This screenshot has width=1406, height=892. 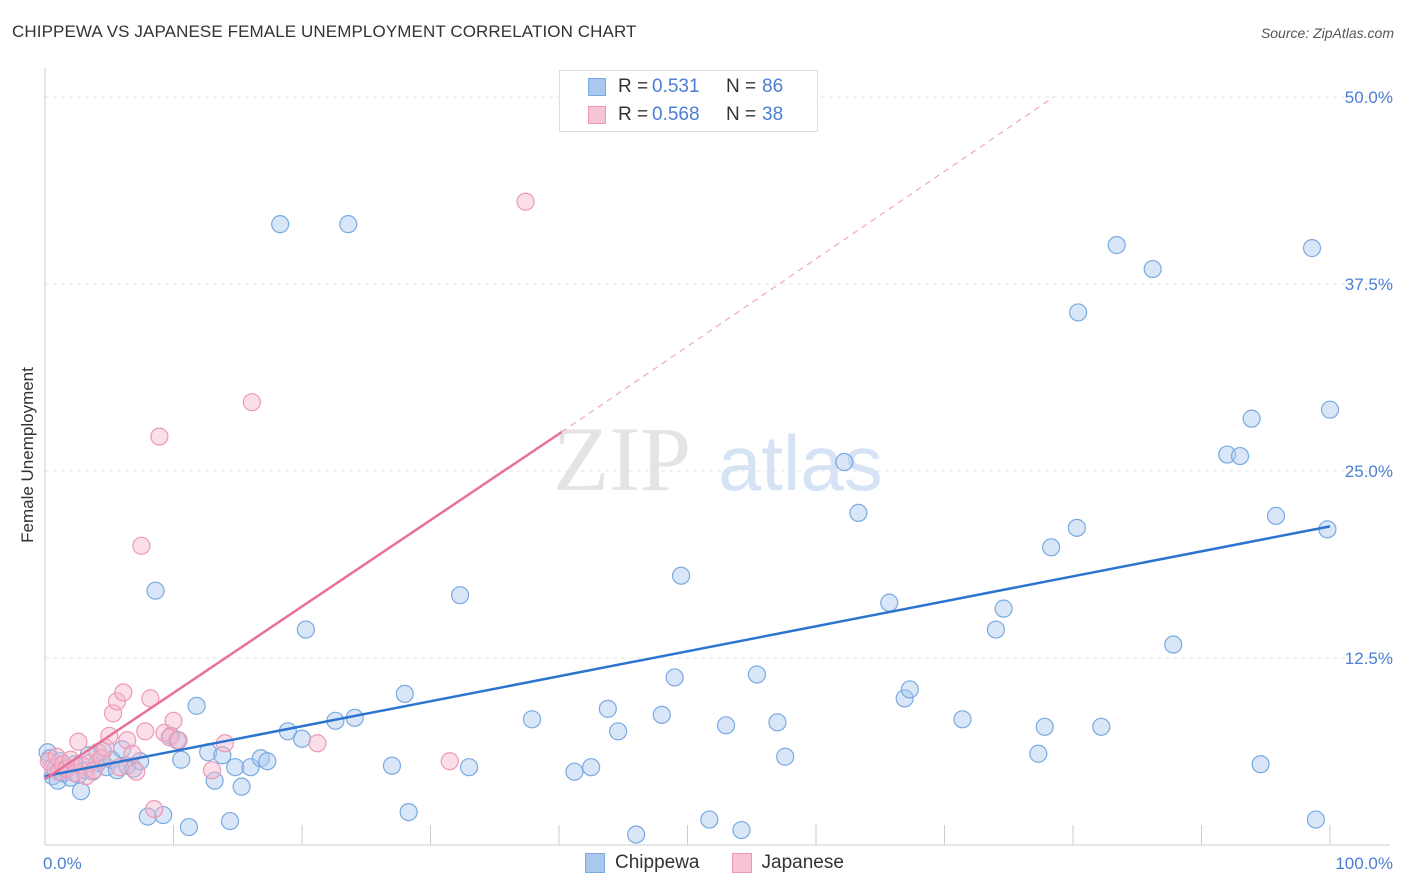 What do you see at coordinates (1327, 33) in the screenshot?
I see `source-attribution: Source: ZipAtlas.com` at bounding box center [1327, 33].